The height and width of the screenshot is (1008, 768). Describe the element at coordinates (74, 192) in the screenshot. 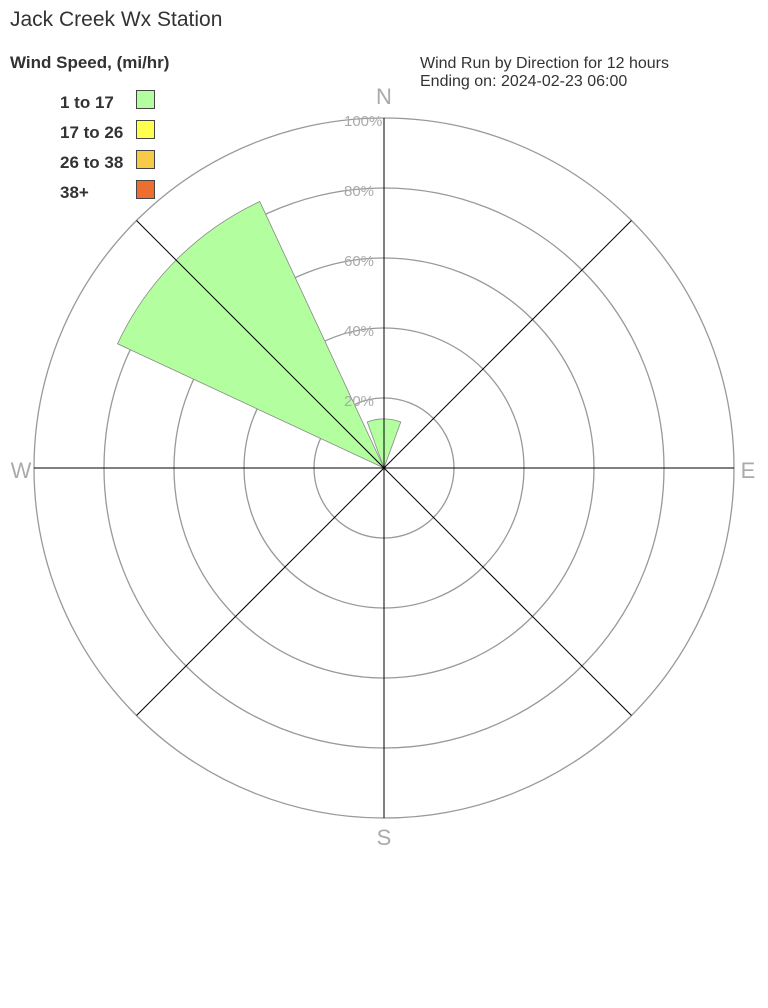

I see `legend-label: 38+` at that location.